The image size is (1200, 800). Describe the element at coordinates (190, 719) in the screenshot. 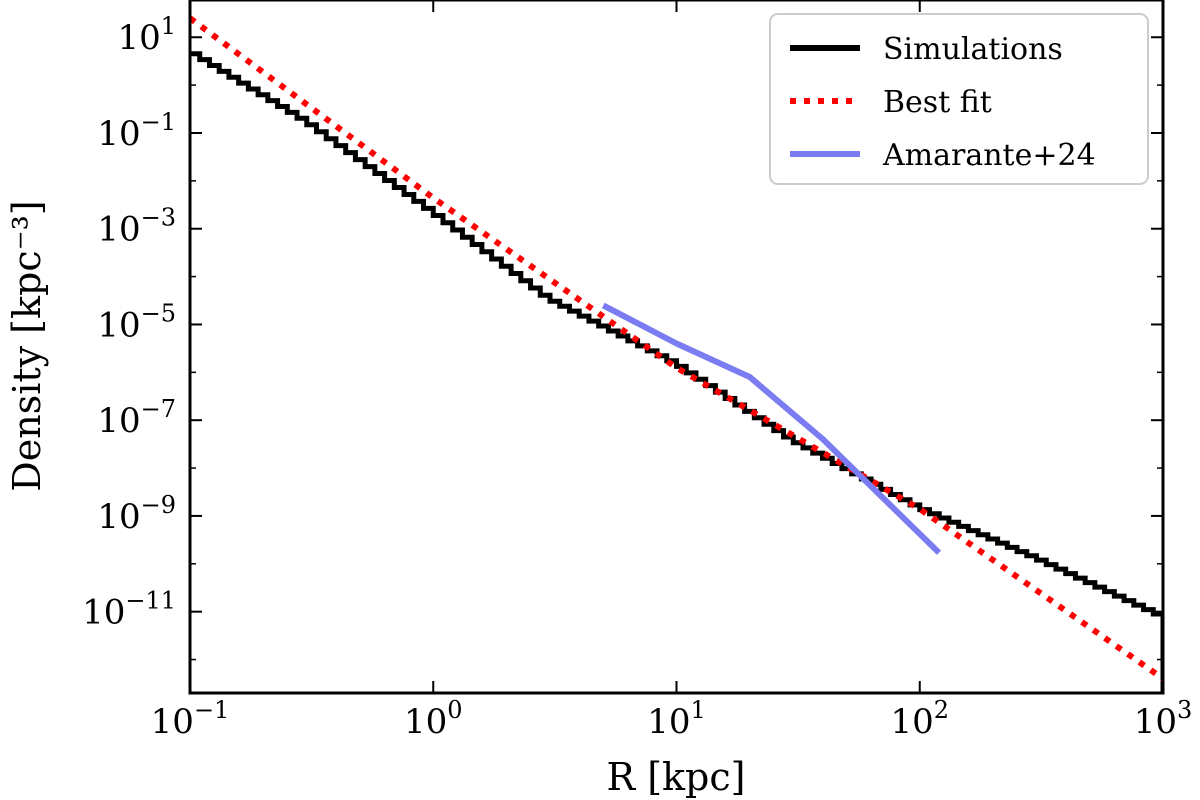

I see `x-tick-label: 10⁻¹` at that location.